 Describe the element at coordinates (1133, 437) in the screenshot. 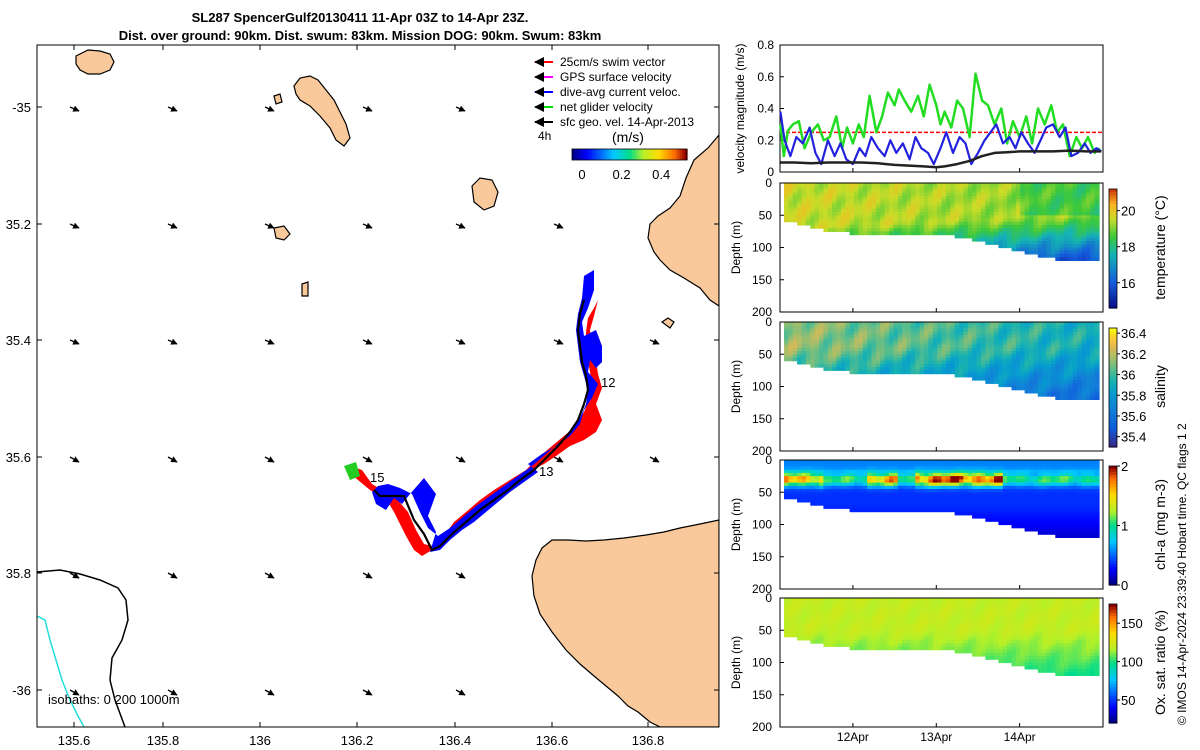

I see `section-colorbar-tick-label: 35.4` at that location.